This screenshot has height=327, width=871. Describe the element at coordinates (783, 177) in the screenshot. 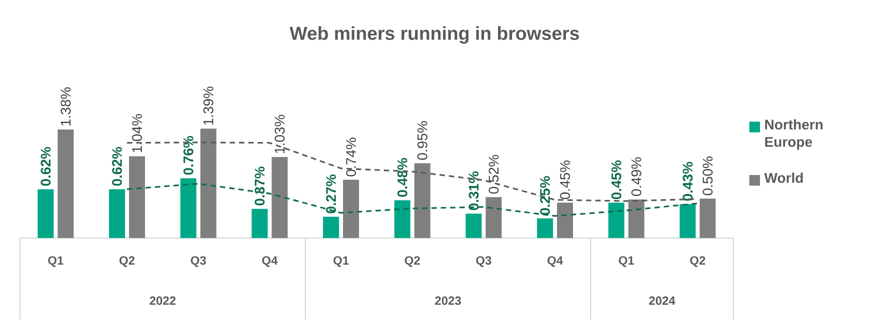

I see `legend-label: World` at that location.